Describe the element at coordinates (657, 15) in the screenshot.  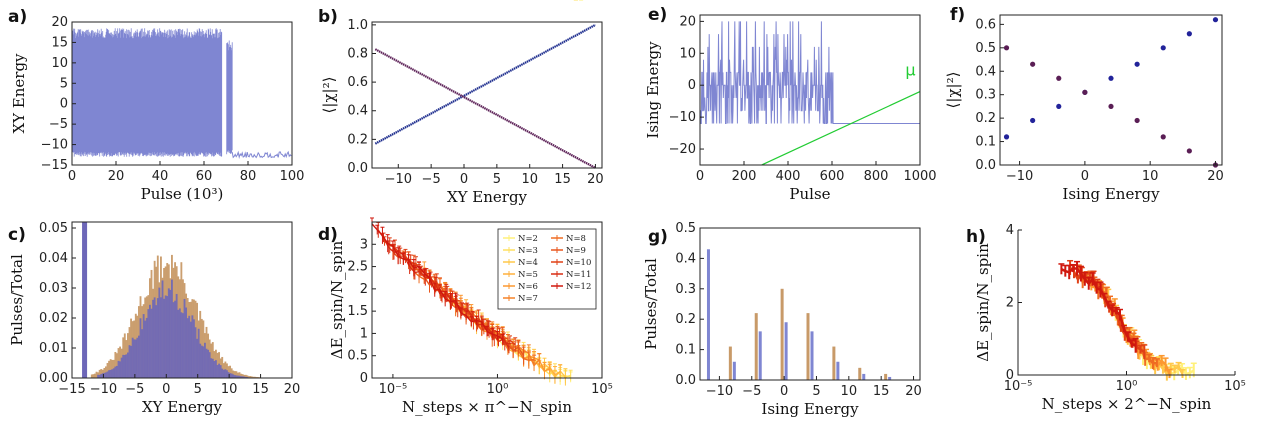
I see `panel-label: e)` at that location.